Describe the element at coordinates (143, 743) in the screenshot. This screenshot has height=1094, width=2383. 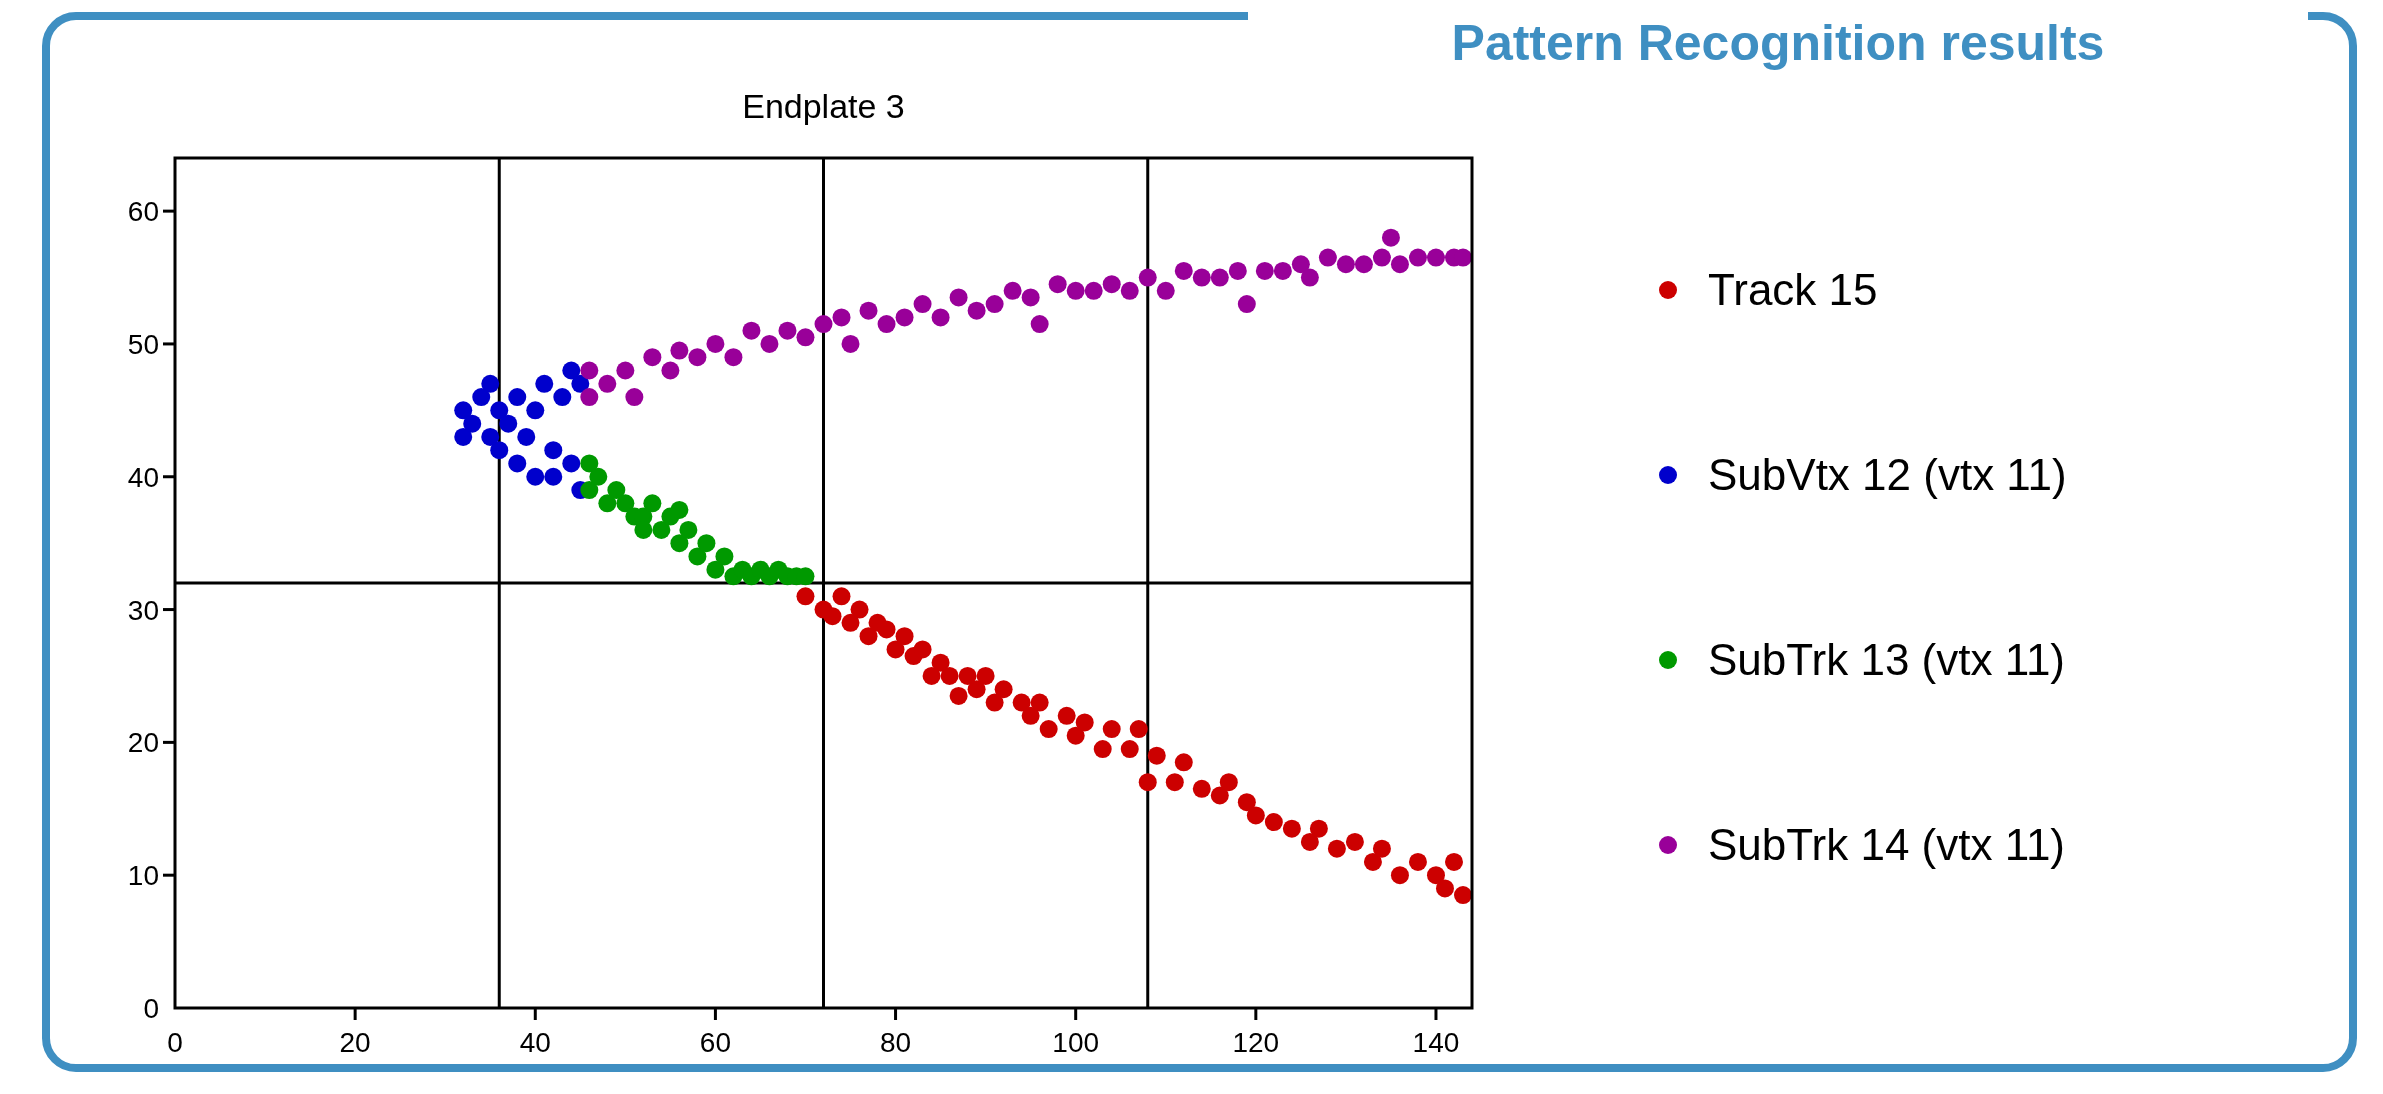
I see `y-tick-label: 20` at that location.